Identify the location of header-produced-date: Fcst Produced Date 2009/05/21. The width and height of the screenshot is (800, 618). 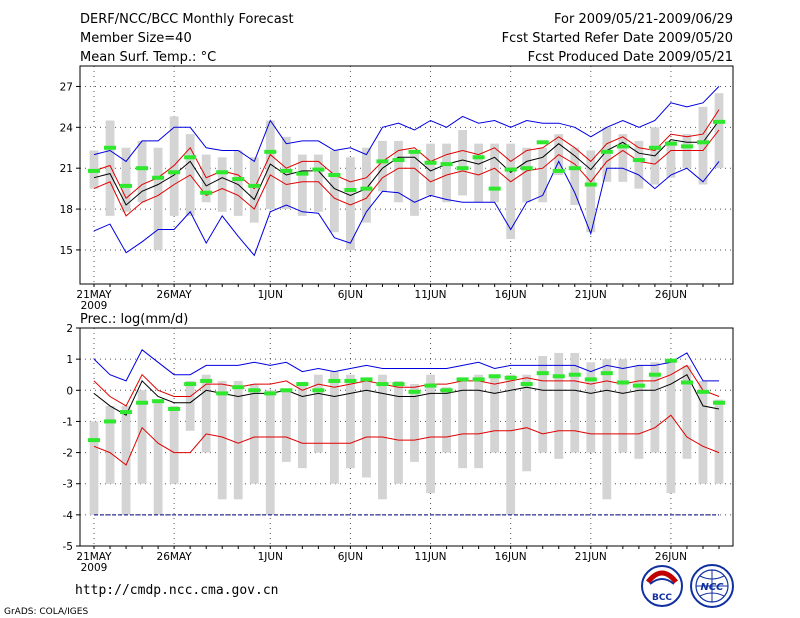
(630, 57).